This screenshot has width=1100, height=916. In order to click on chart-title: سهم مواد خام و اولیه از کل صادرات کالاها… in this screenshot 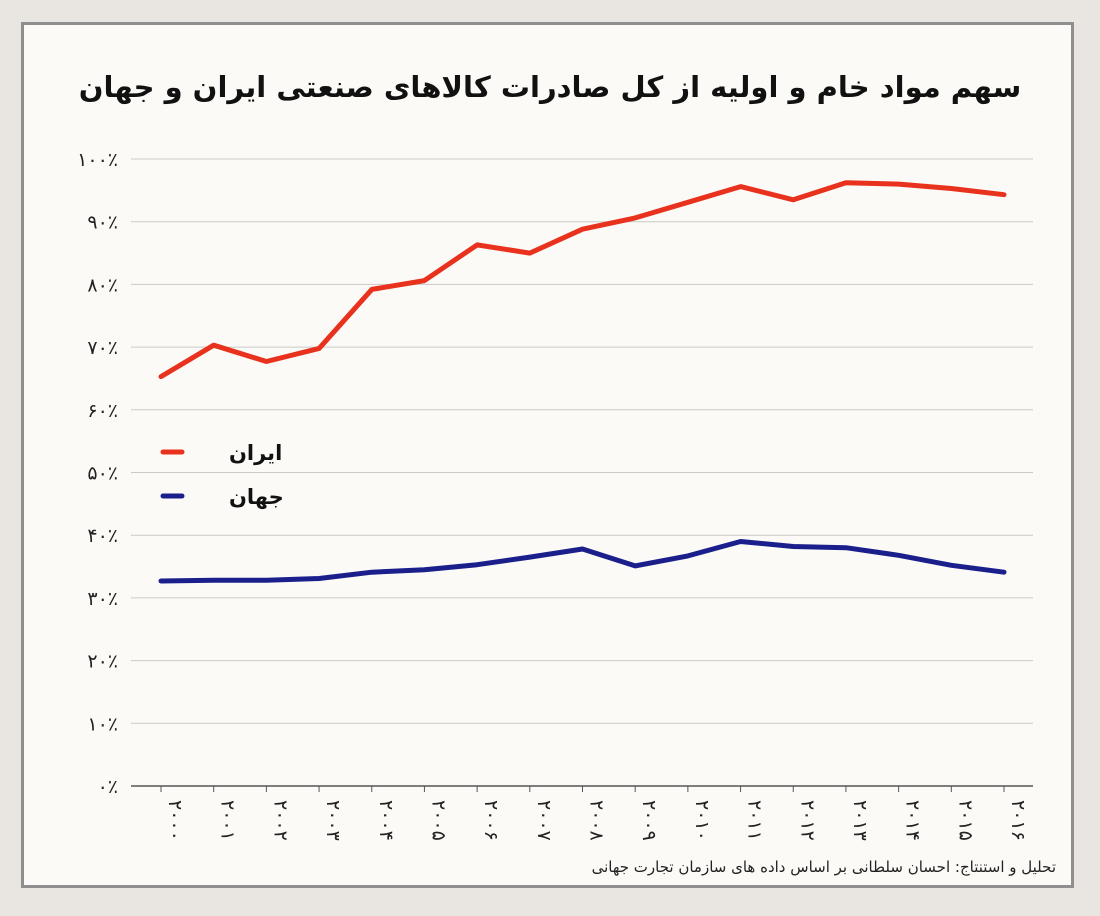, I will do `click(550, 87)`.